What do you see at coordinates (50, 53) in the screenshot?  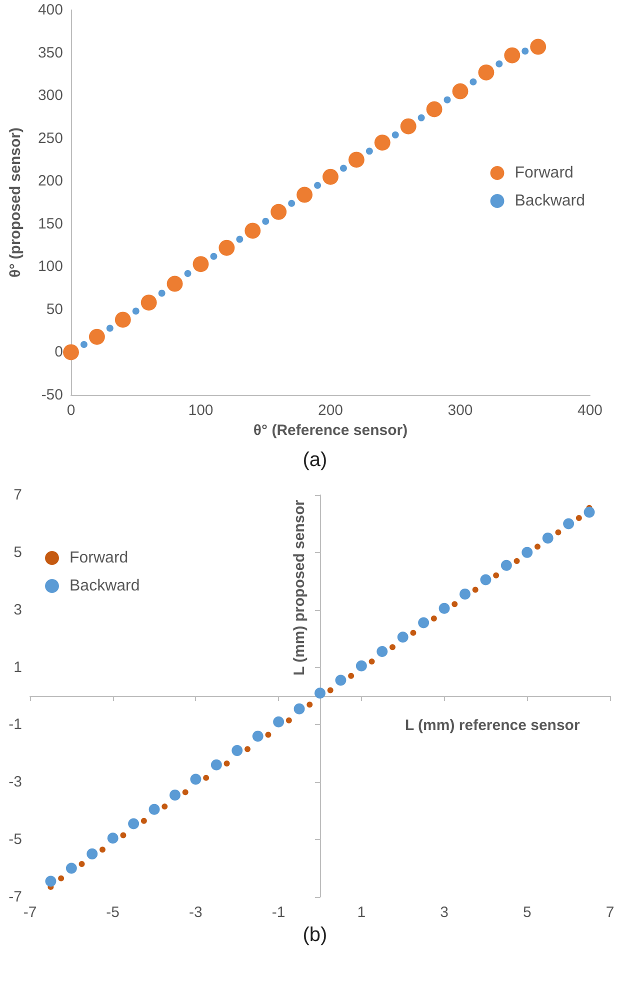 I see `y-tick-label: 350` at bounding box center [50, 53].